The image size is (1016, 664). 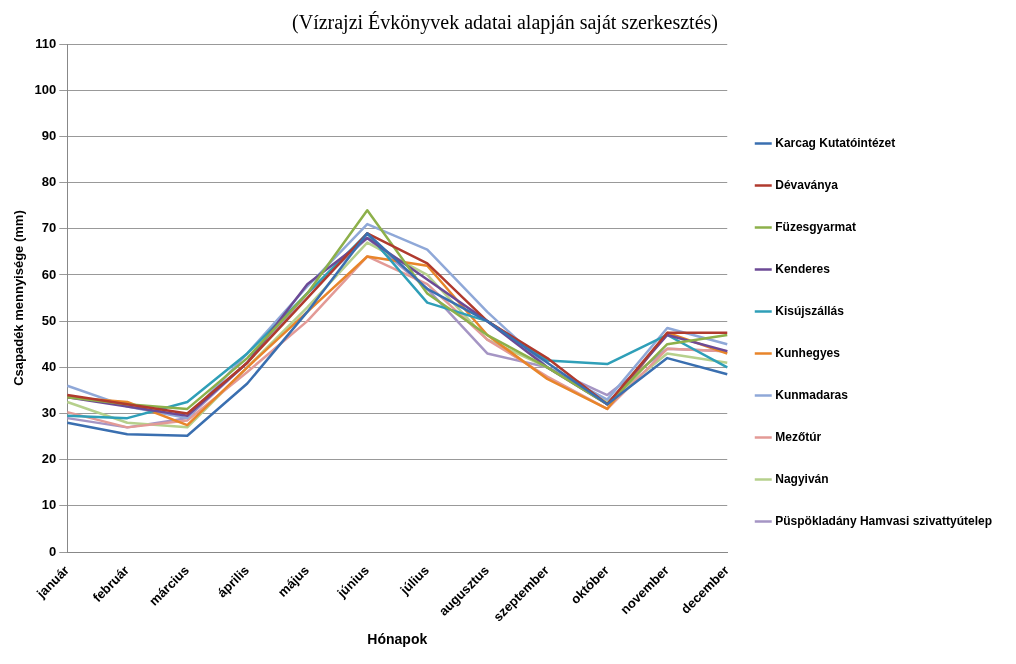 I want to click on y-tick-label: 60, so click(x=49, y=274).